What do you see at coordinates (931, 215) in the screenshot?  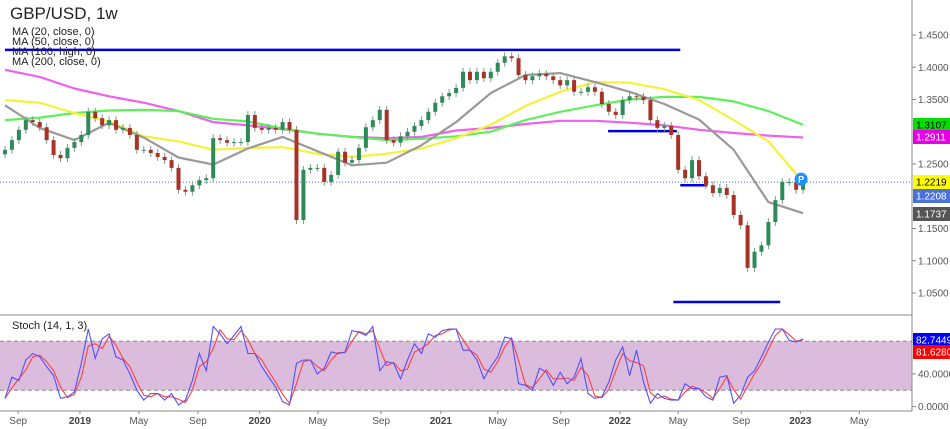 I see `value-badge-label: 1.1737` at bounding box center [931, 215].